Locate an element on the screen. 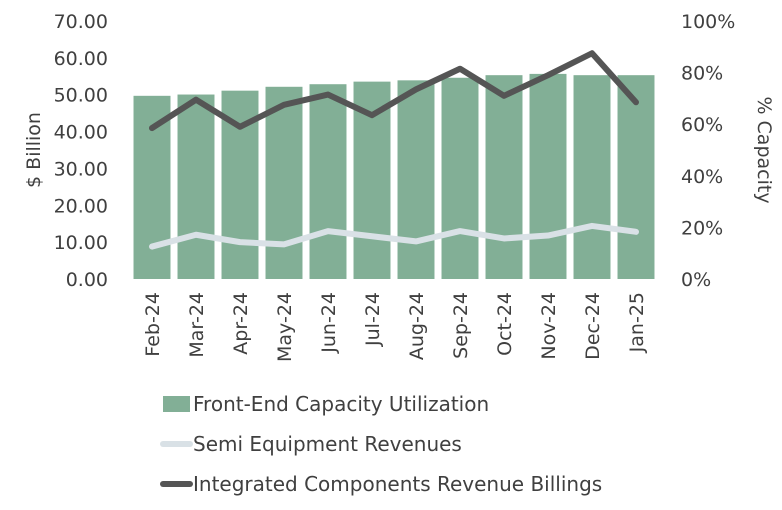  right-tick-label: 0% is located at coordinates (696, 280).